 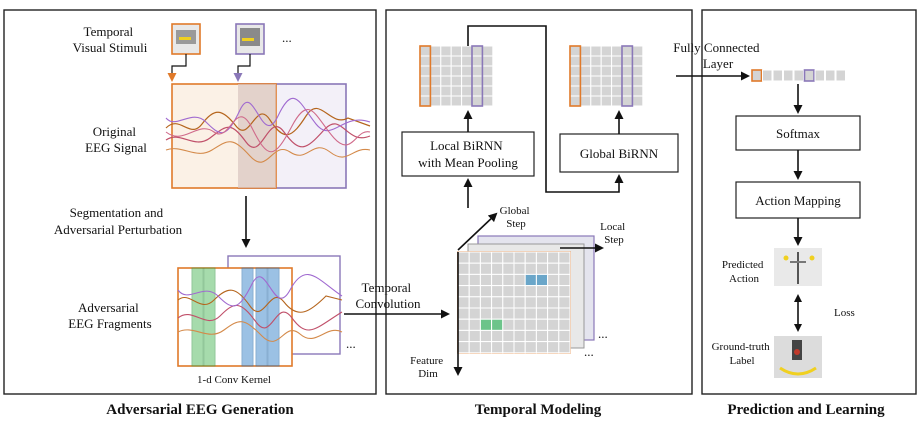 What do you see at coordinates (200, 410) in the screenshot?
I see `generation-caption: Adversarial EEG Generation` at bounding box center [200, 410].